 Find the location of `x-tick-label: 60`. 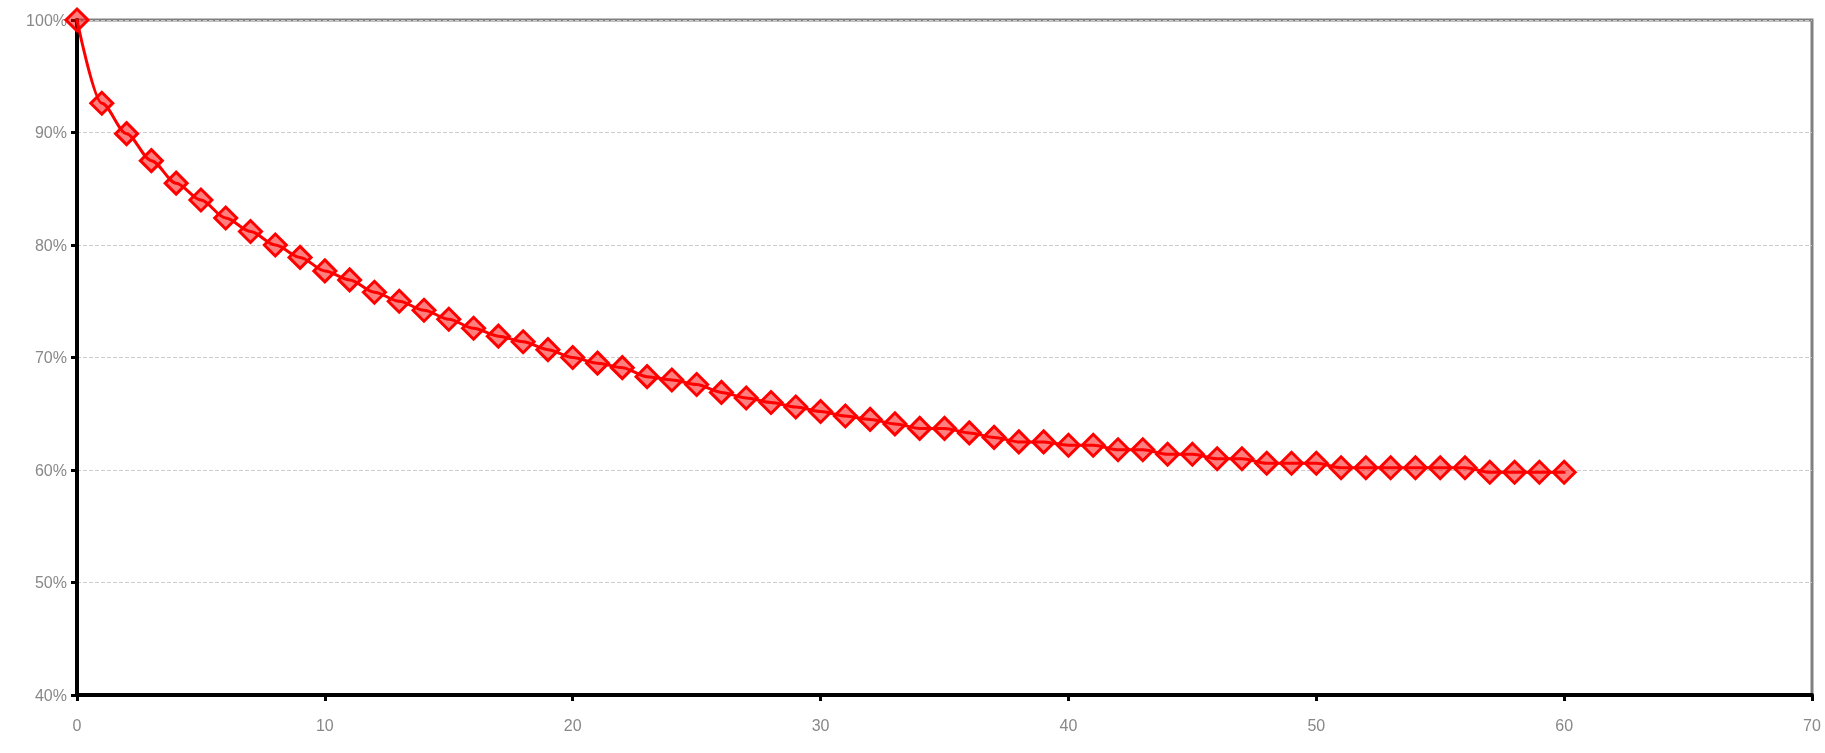

x-tick-label: 60 is located at coordinates (1564, 725).